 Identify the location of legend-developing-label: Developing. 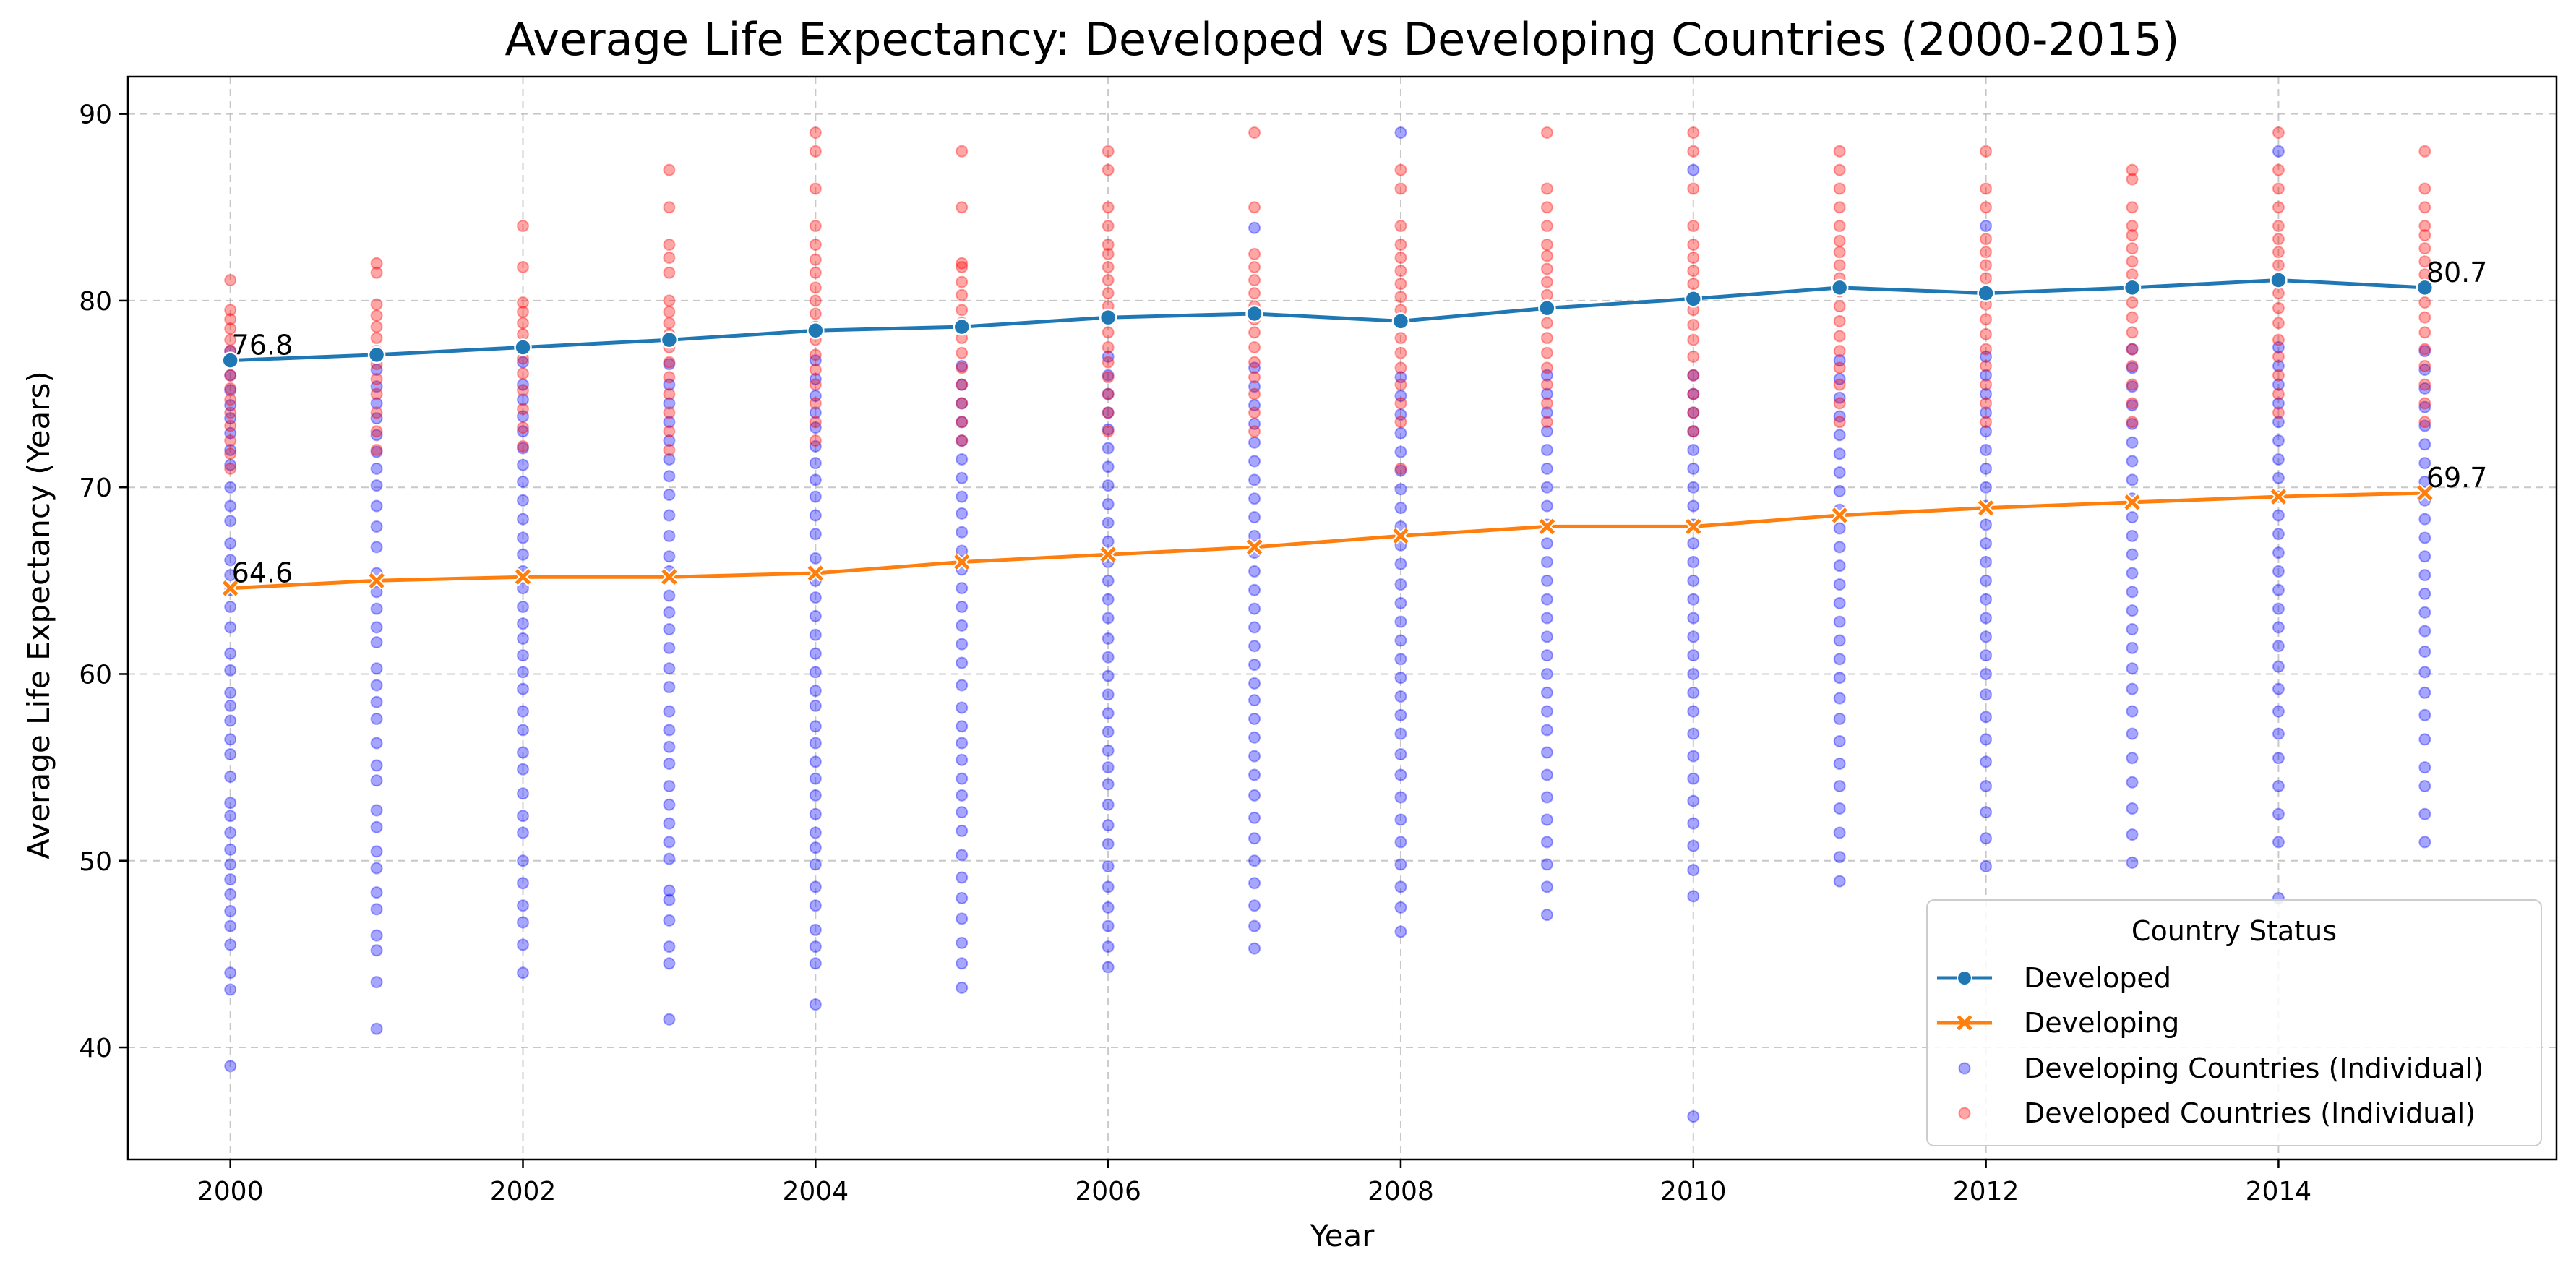
(2102, 1023).